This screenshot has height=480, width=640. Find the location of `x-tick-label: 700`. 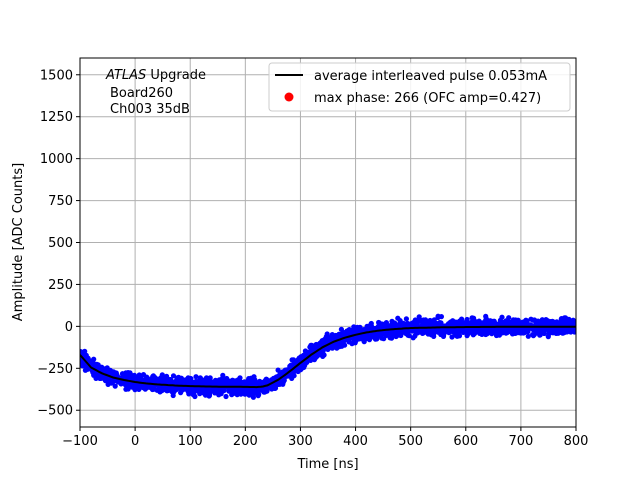

x-tick-label: 700 is located at coordinates (520, 441).